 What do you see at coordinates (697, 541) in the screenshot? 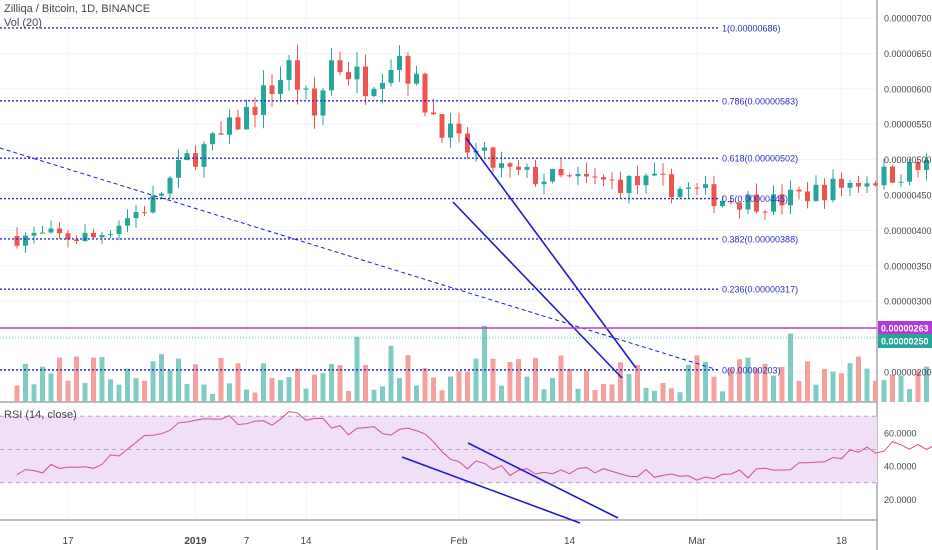
I see `time-tick-label: Mar` at bounding box center [697, 541].